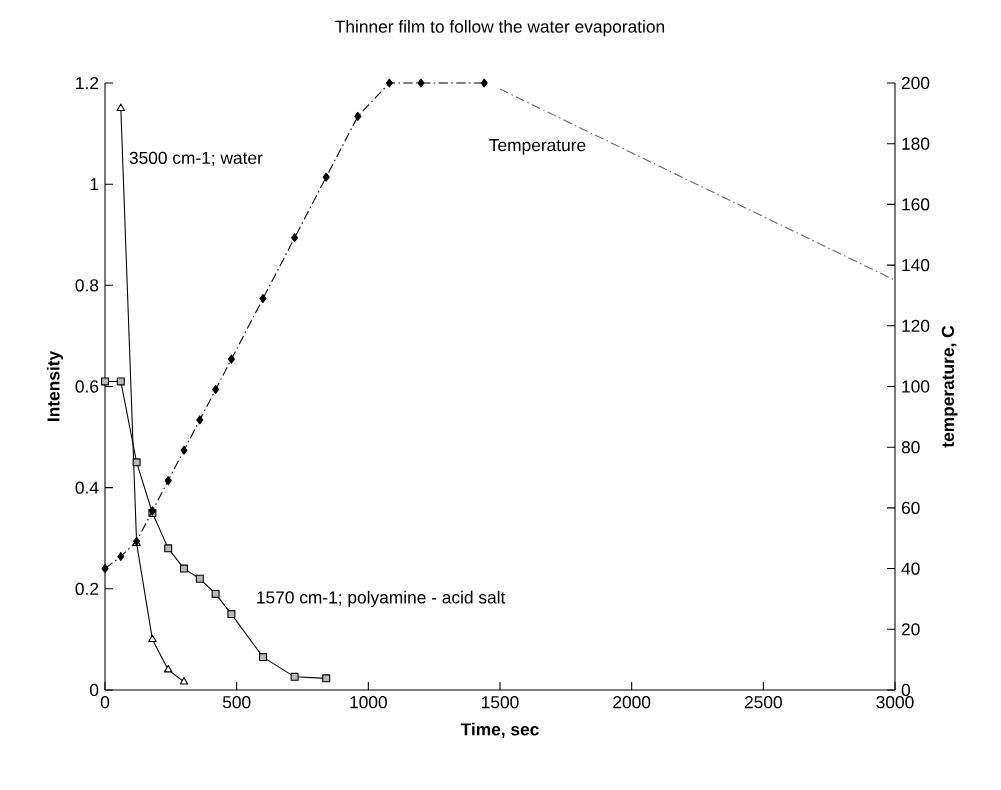 This screenshot has height=790, width=1001. Describe the element at coordinates (236, 702) in the screenshot. I see `x-tick-label: 500` at that location.